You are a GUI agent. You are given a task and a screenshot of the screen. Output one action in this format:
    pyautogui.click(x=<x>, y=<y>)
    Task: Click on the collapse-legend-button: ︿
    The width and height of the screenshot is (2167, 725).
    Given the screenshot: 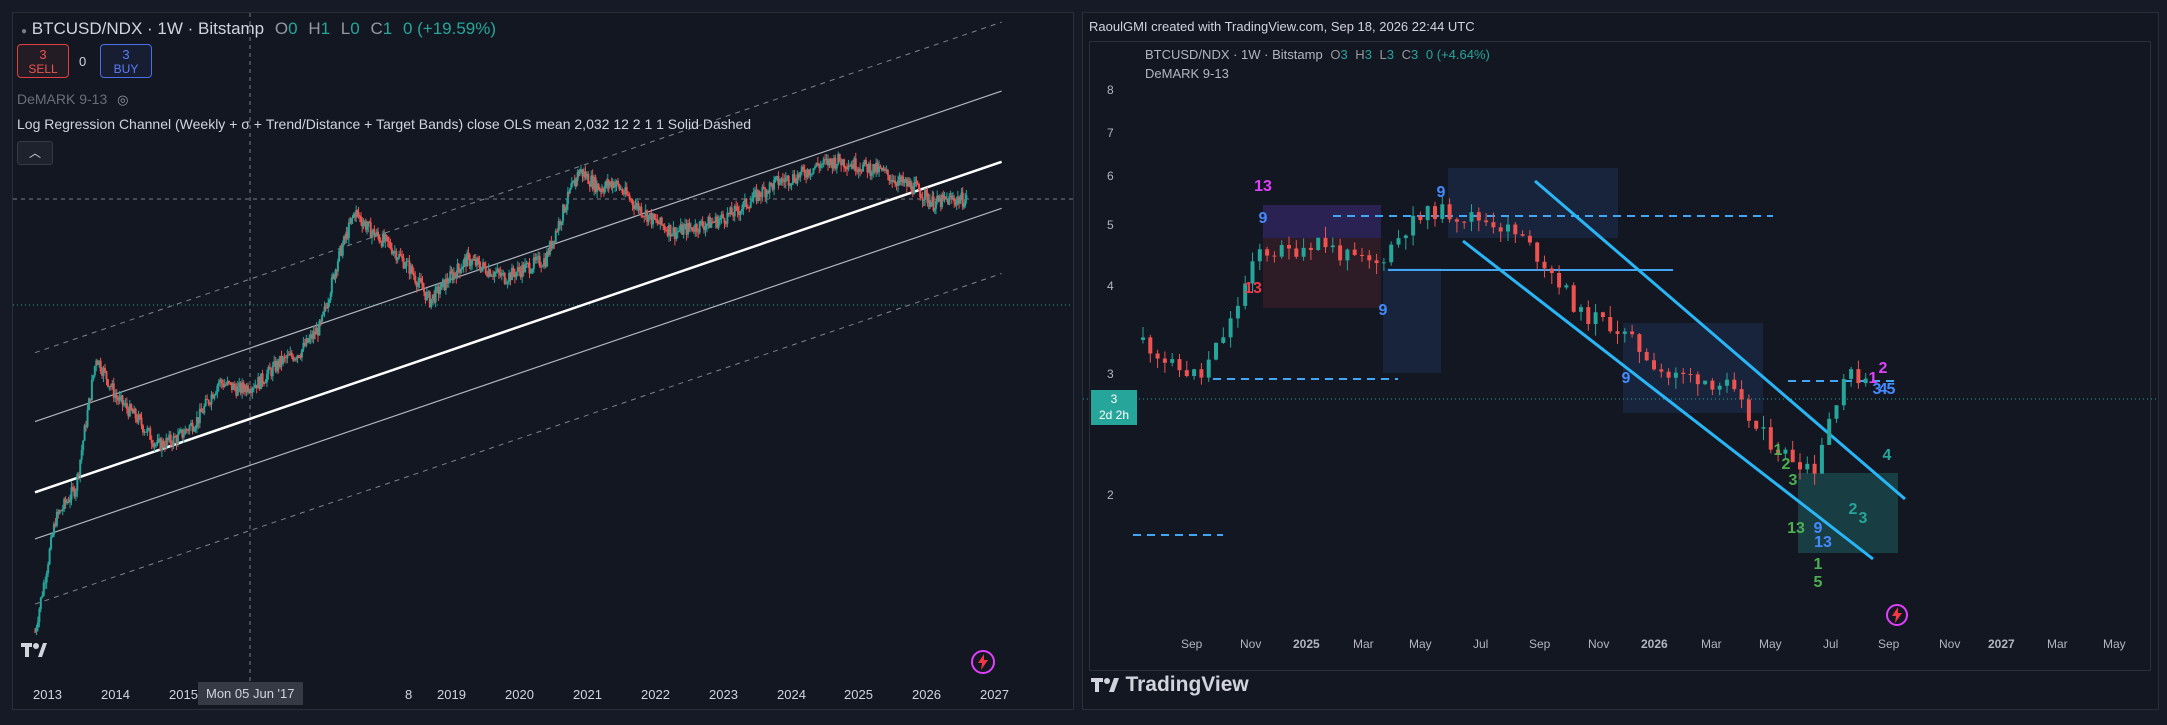 What is the action you would take?
    pyautogui.click(x=35, y=153)
    